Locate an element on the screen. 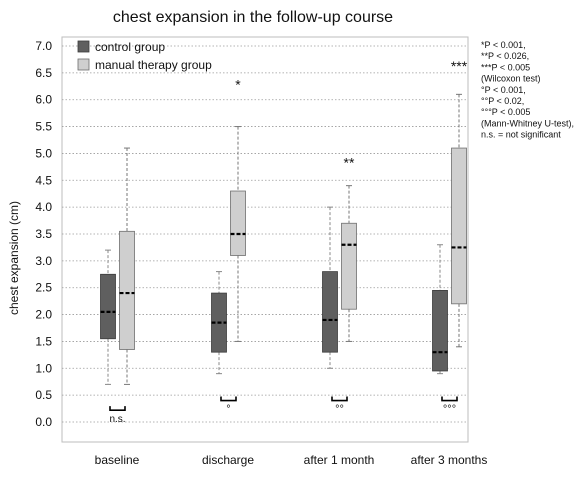 Image resolution: width=585 pixels, height=480 pixels. y-tick-label: 3.0 is located at coordinates (43, 261).